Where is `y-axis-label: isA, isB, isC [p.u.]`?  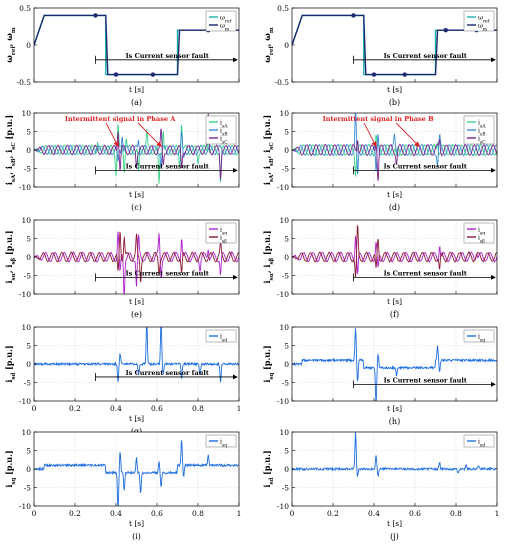
y-axis-label: isA, isB, isC [p.u.] is located at coordinates (268, 150).